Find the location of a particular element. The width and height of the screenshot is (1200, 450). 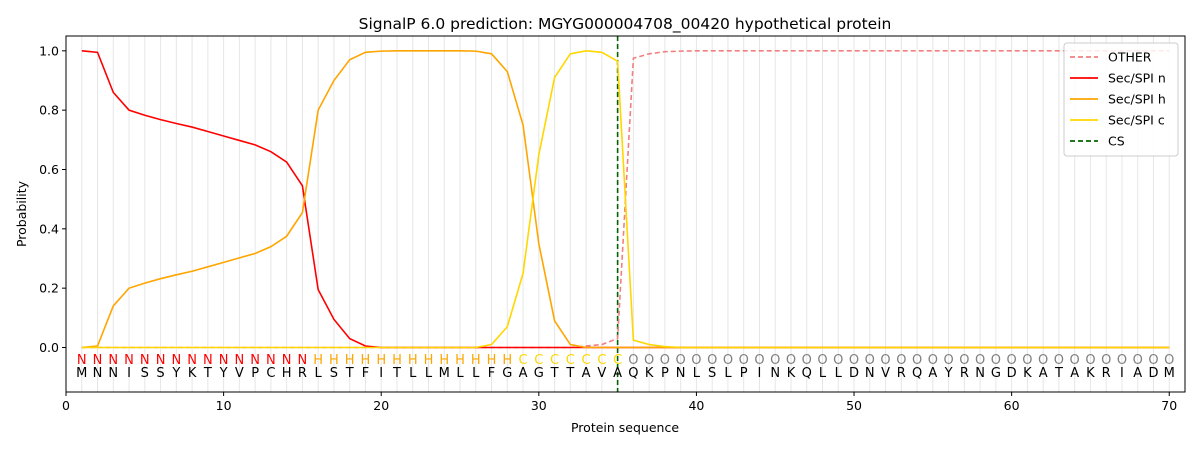

y-tick-label: 1.0 is located at coordinates (49, 50).